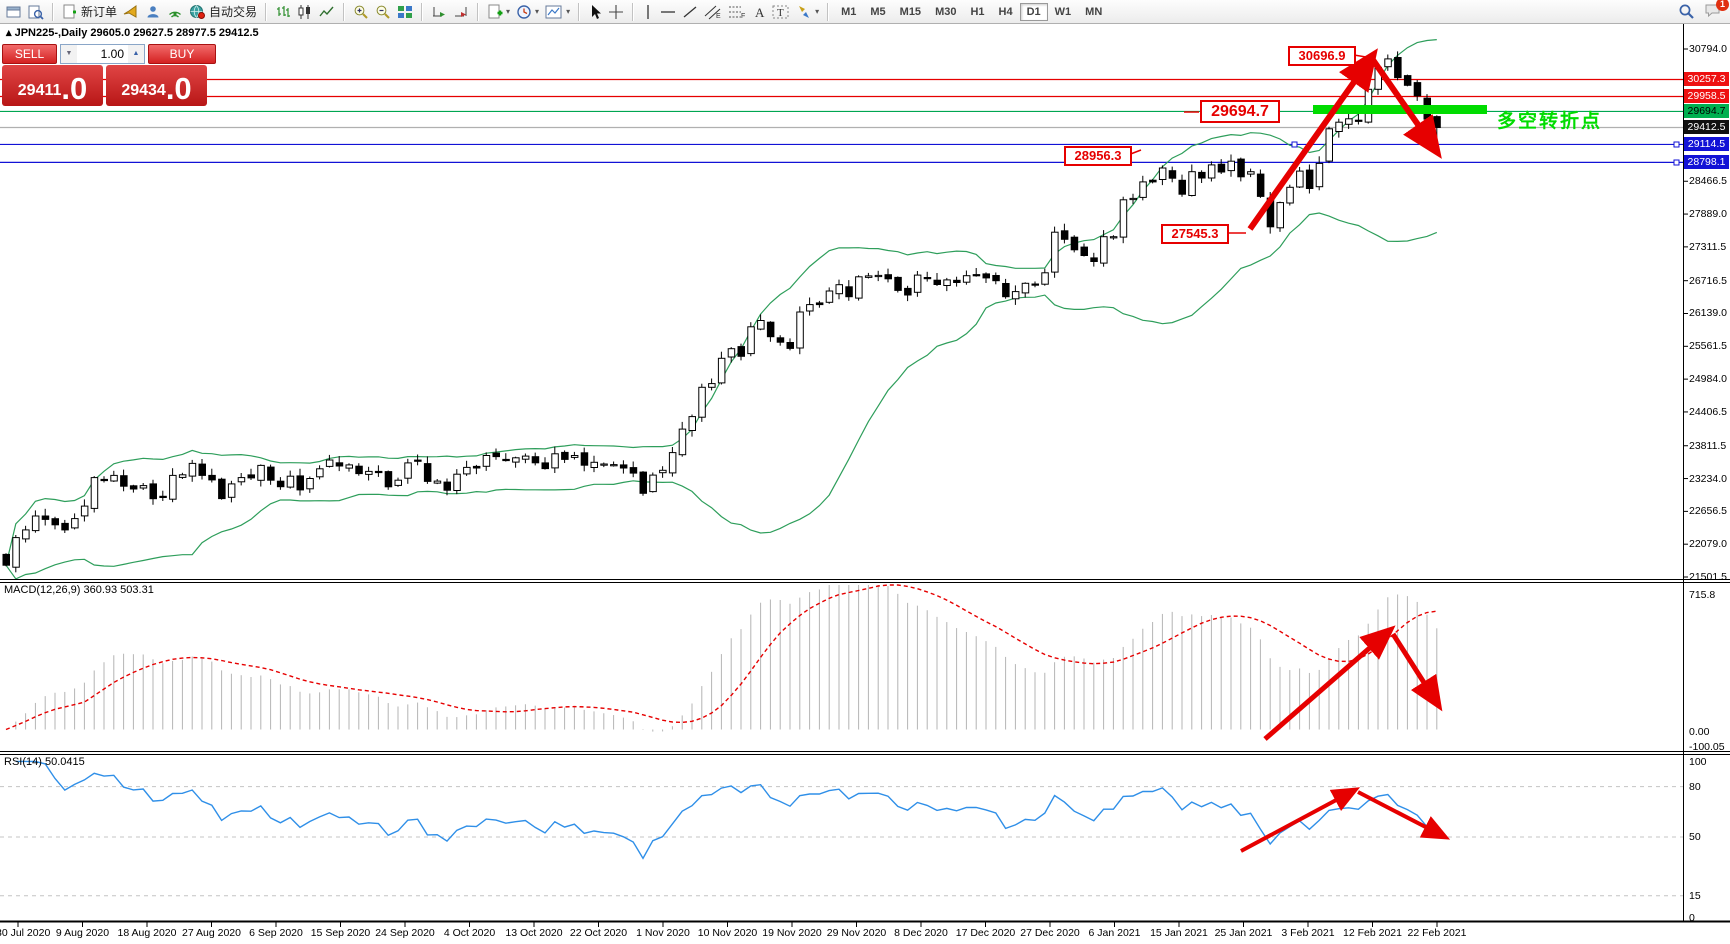 This screenshot has height=944, width=1730. I want to click on annotation-peak-price: 30696.9, so click(1322, 56).